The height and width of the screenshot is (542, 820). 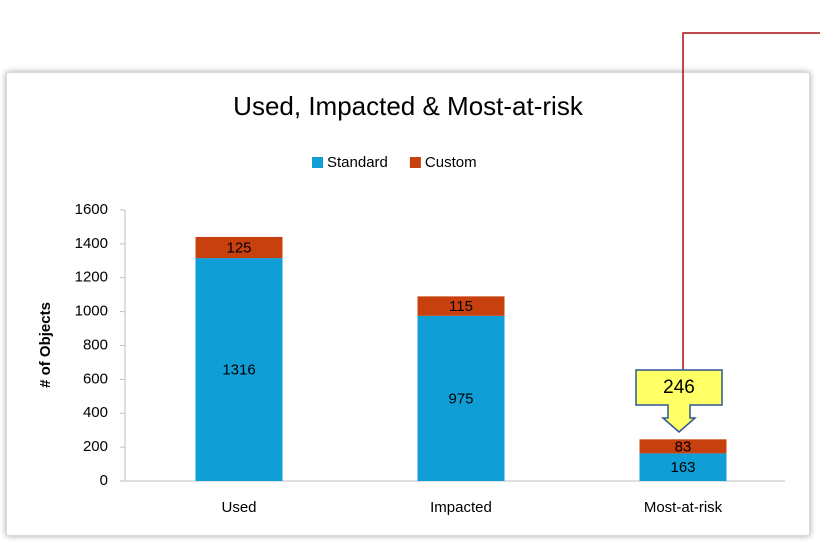 I want to click on chart-title: Used, Impacted & Most-at-risk, so click(x=408, y=106).